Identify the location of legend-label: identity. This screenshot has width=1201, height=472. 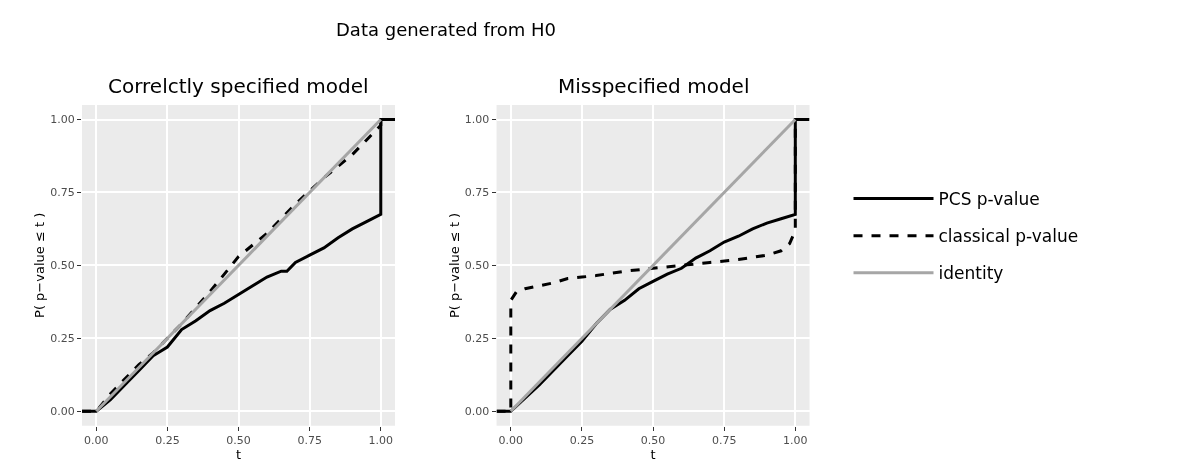
(971, 273).